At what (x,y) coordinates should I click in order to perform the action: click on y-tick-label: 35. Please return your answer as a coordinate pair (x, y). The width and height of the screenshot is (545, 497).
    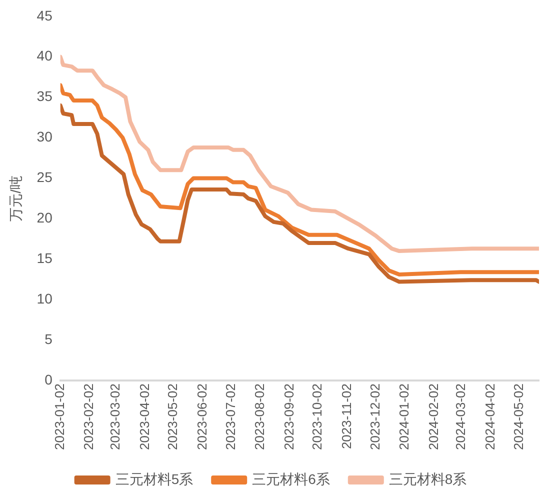
    Looking at the image, I should click on (44, 96).